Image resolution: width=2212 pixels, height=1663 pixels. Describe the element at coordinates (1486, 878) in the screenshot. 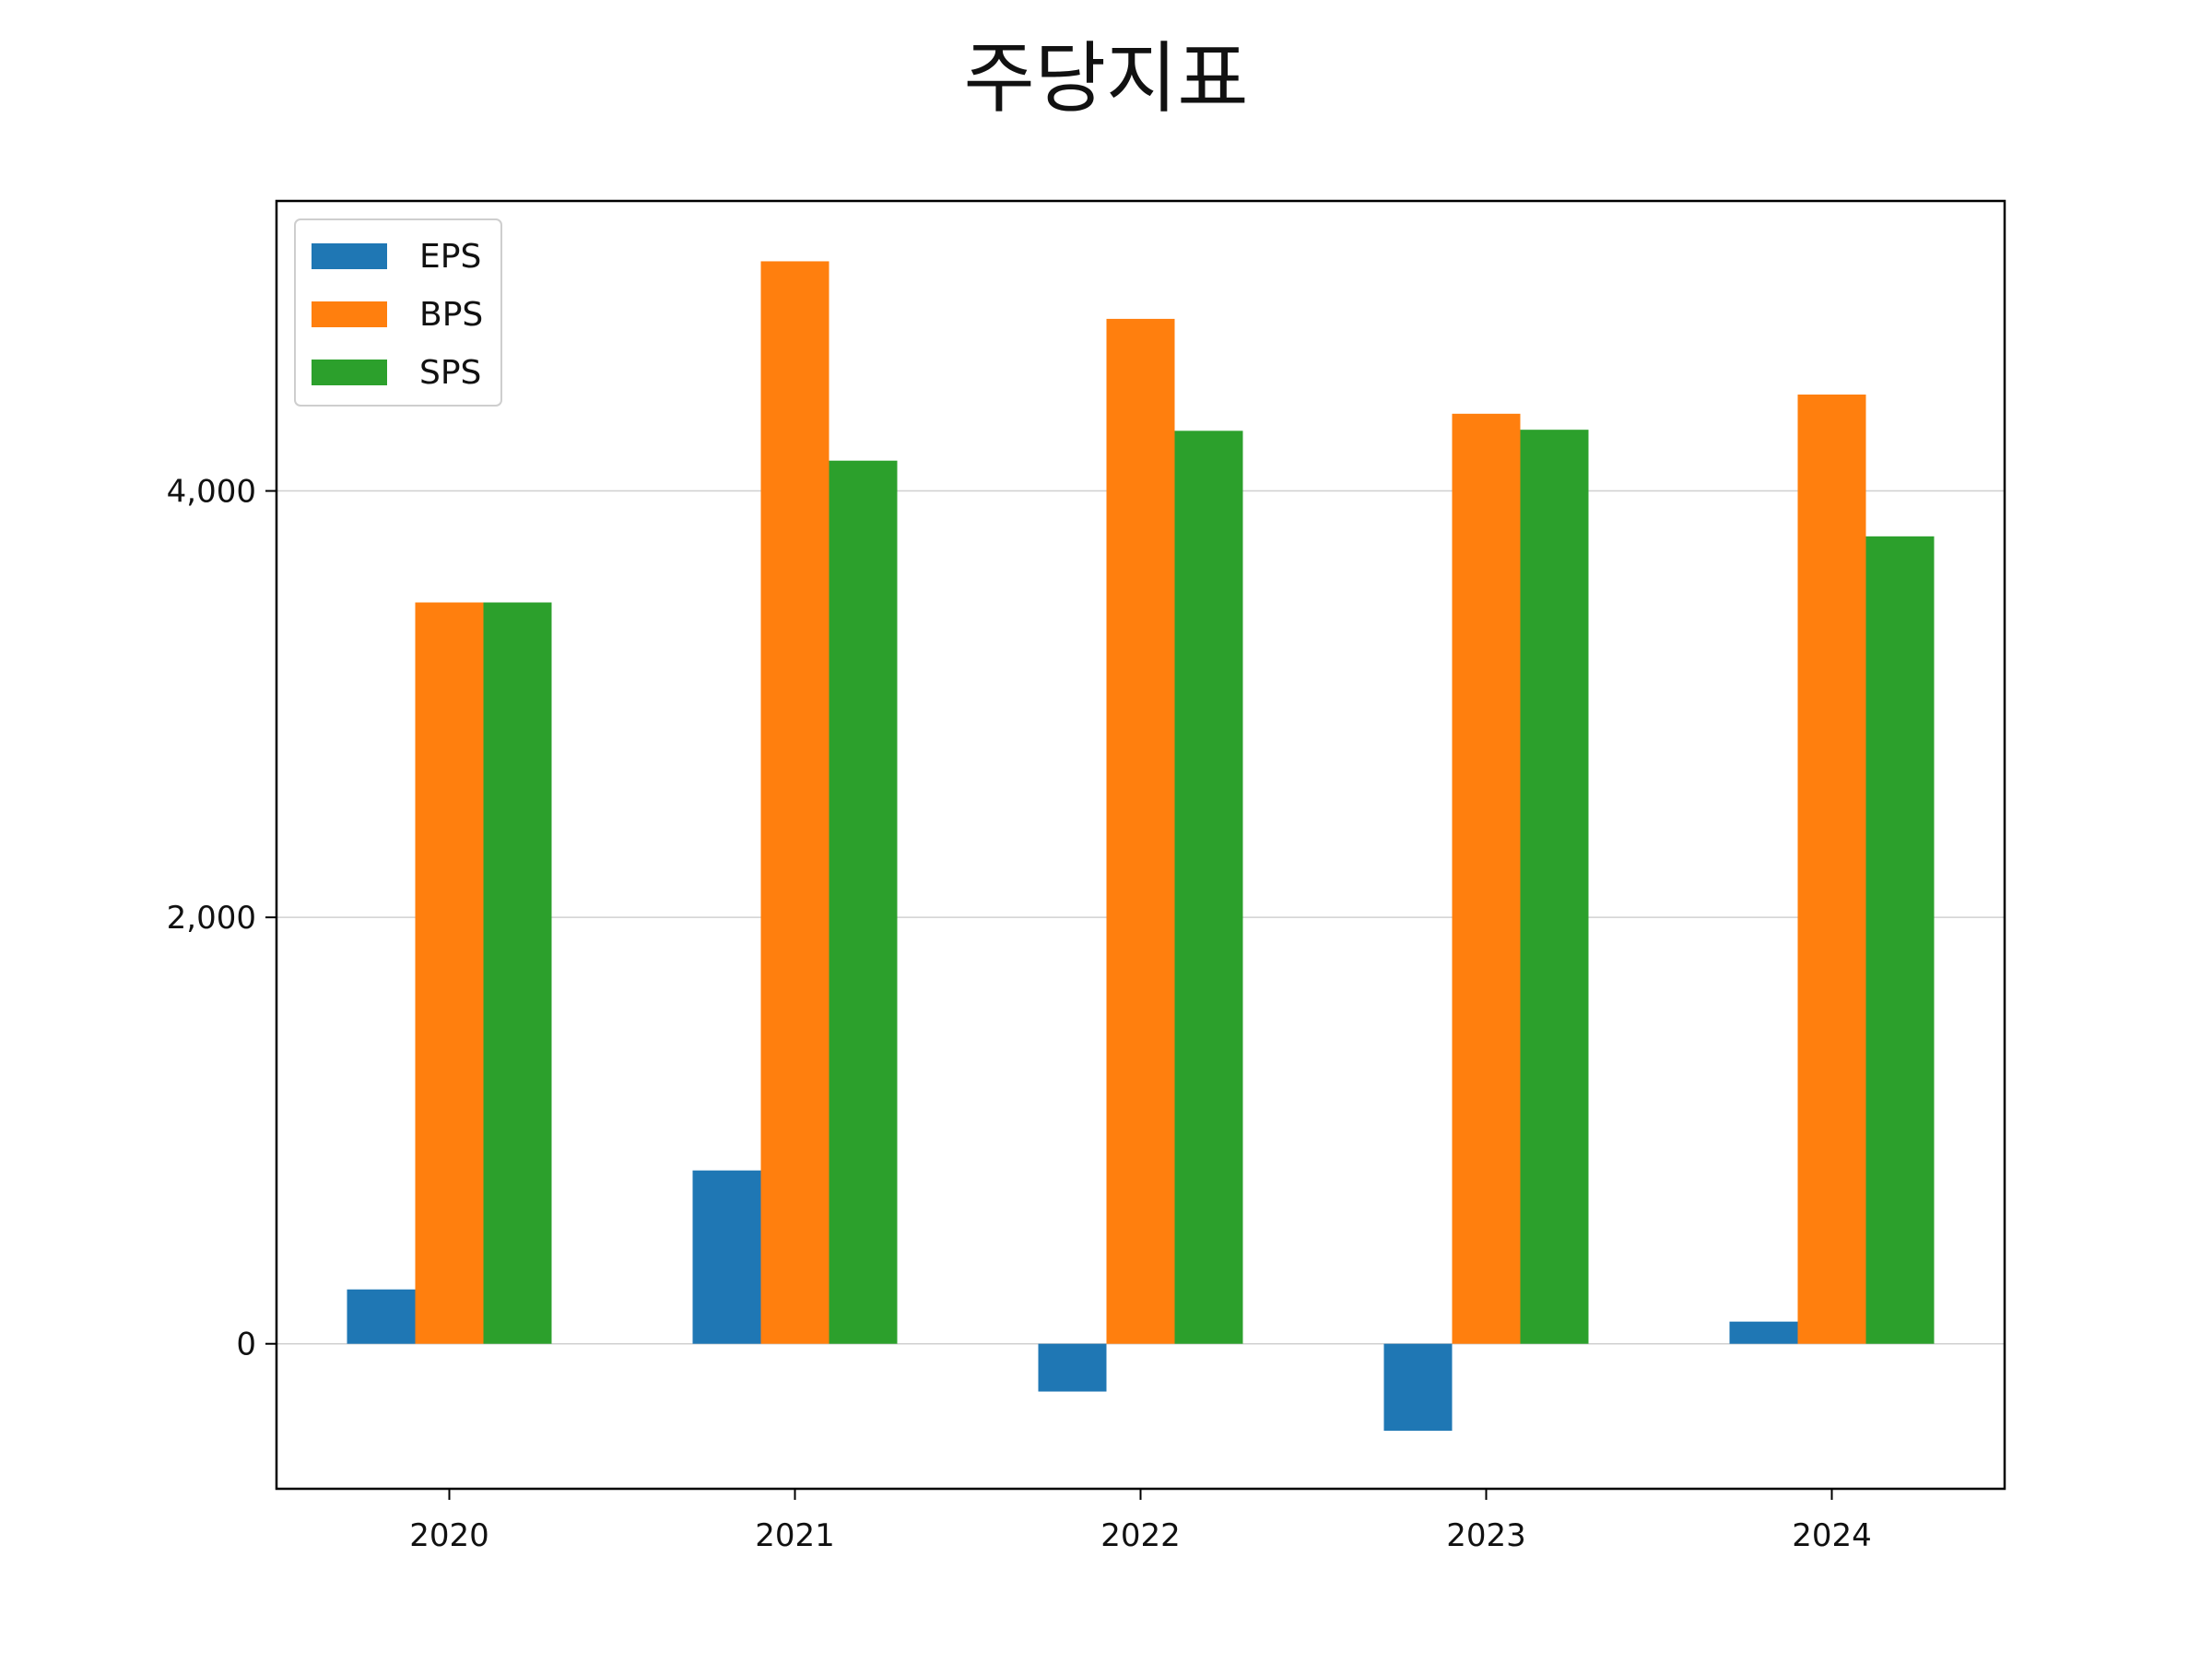

I see `bar-bps-2023` at that location.